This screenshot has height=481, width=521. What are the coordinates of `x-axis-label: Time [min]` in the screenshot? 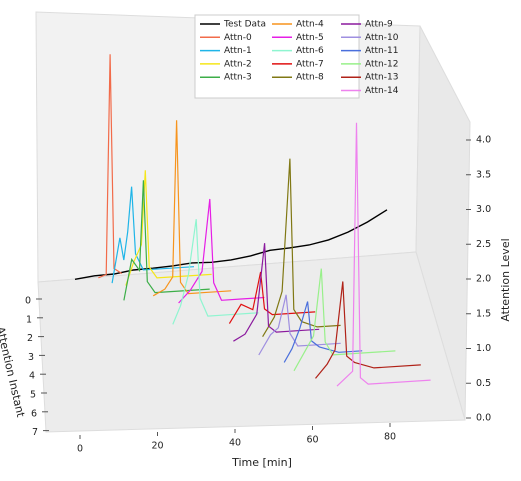 It's located at (261, 462).